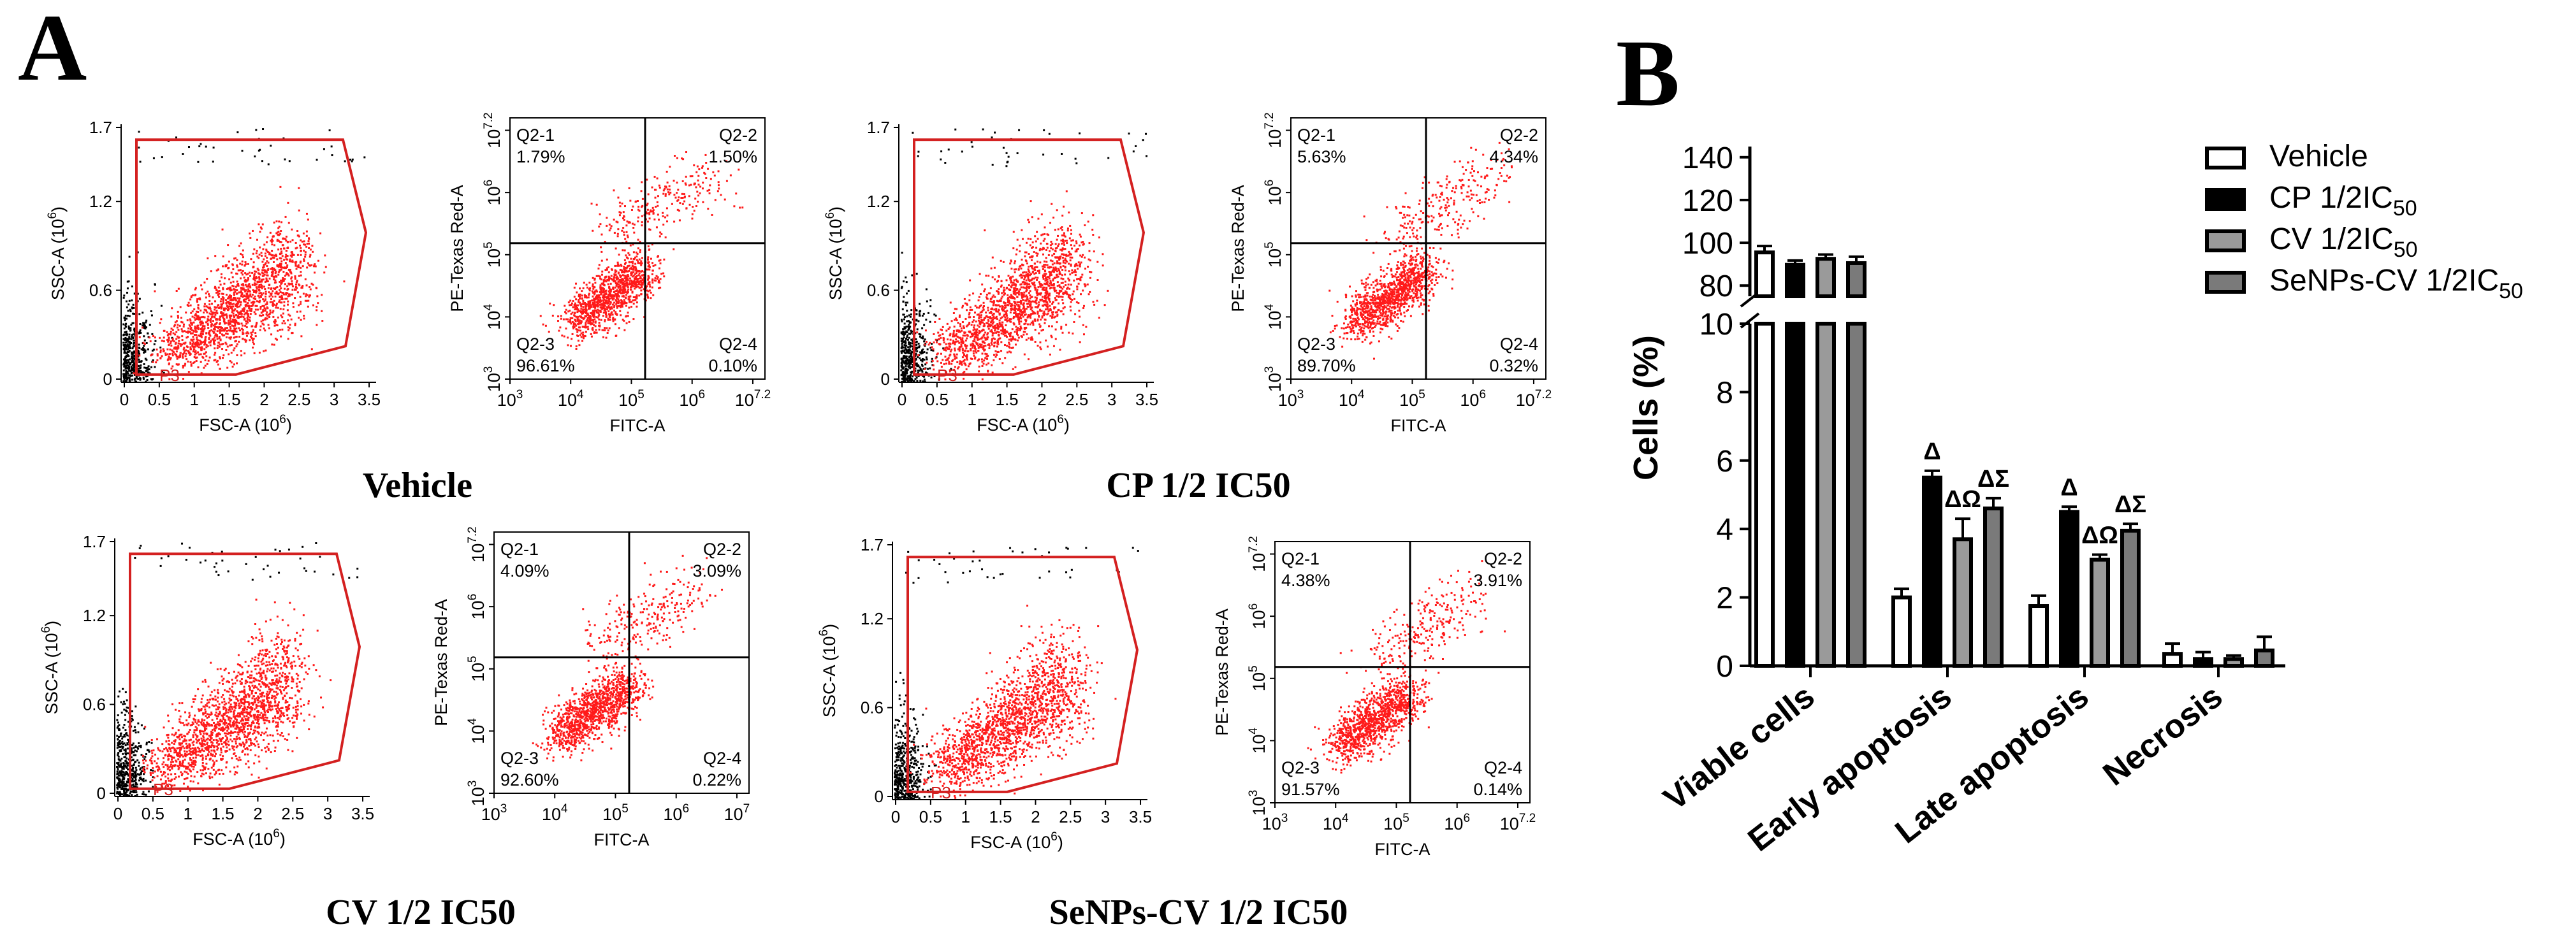  Describe the element at coordinates (289, 425) in the screenshot. I see `x-label-close: )` at that location.